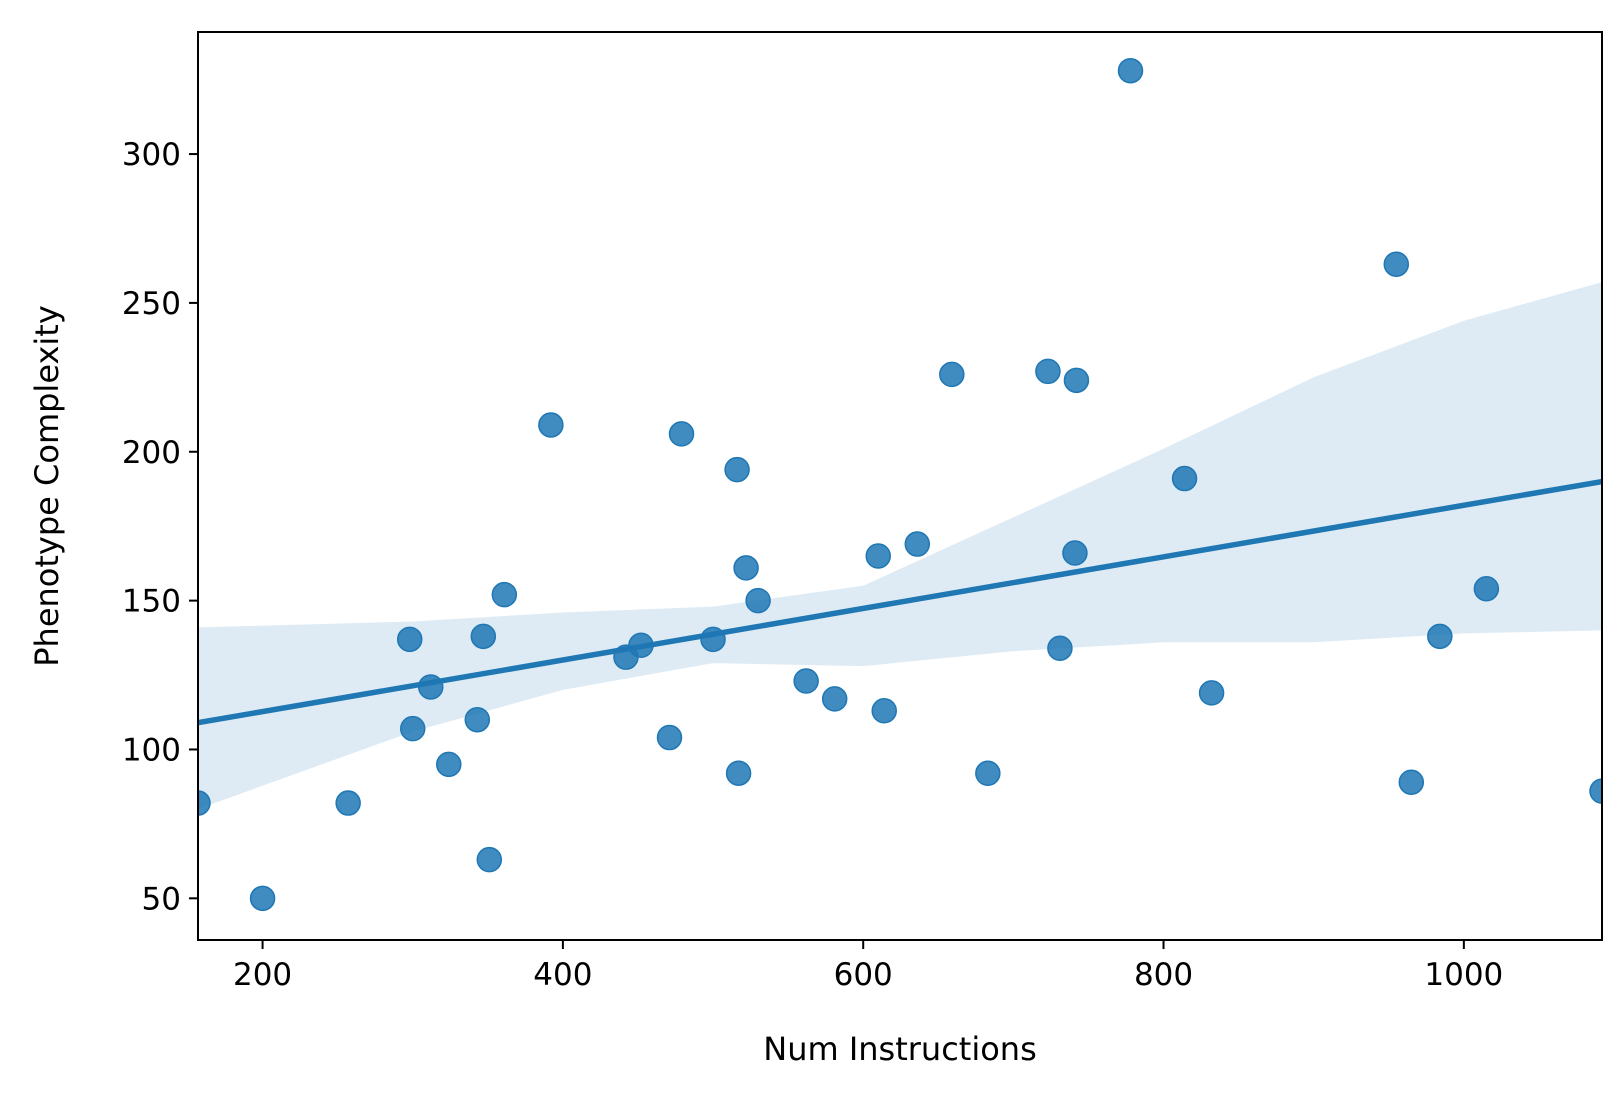 The width and height of the screenshot is (1622, 1095). Describe the element at coordinates (562, 975) in the screenshot. I see `x-tick-label: 400` at that location.